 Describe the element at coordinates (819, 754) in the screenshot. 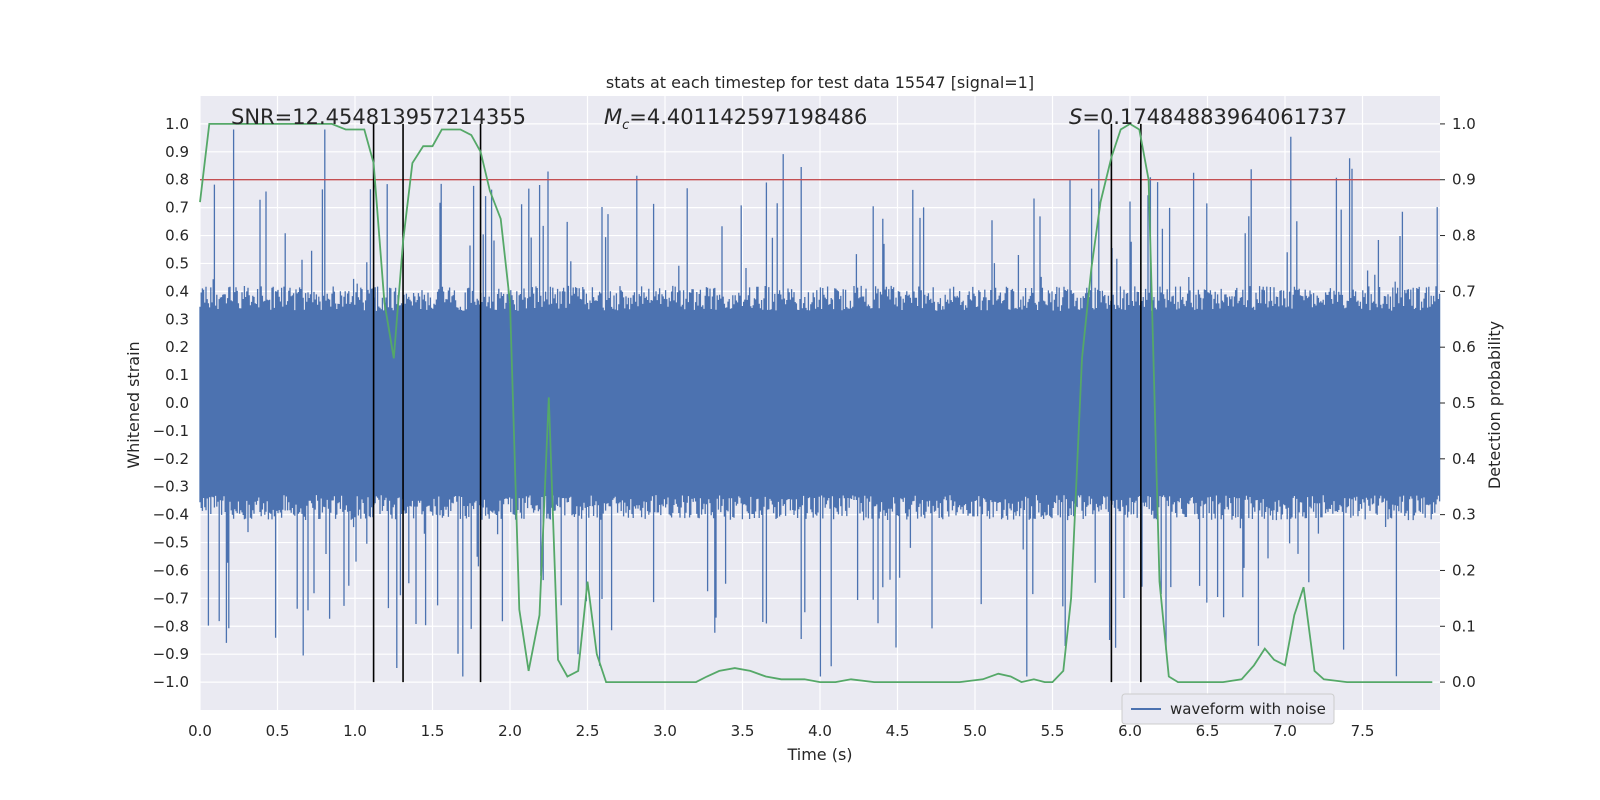

I see `x-axis-label: Time (s)` at that location.